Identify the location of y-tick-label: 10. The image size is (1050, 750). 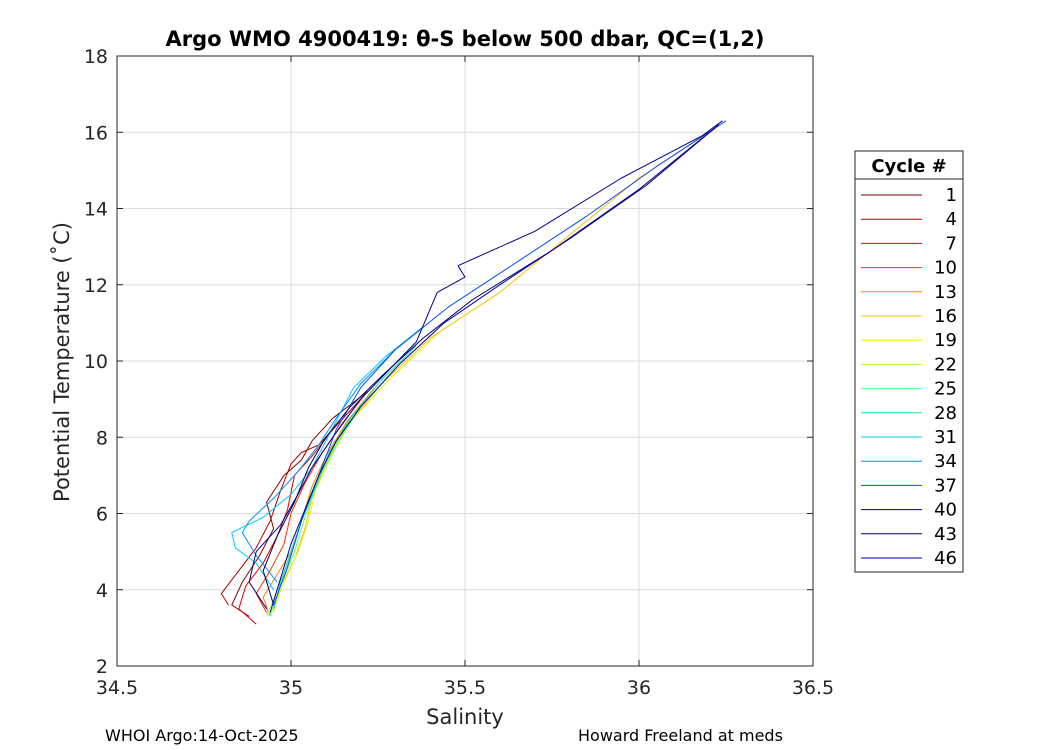
(96, 362).